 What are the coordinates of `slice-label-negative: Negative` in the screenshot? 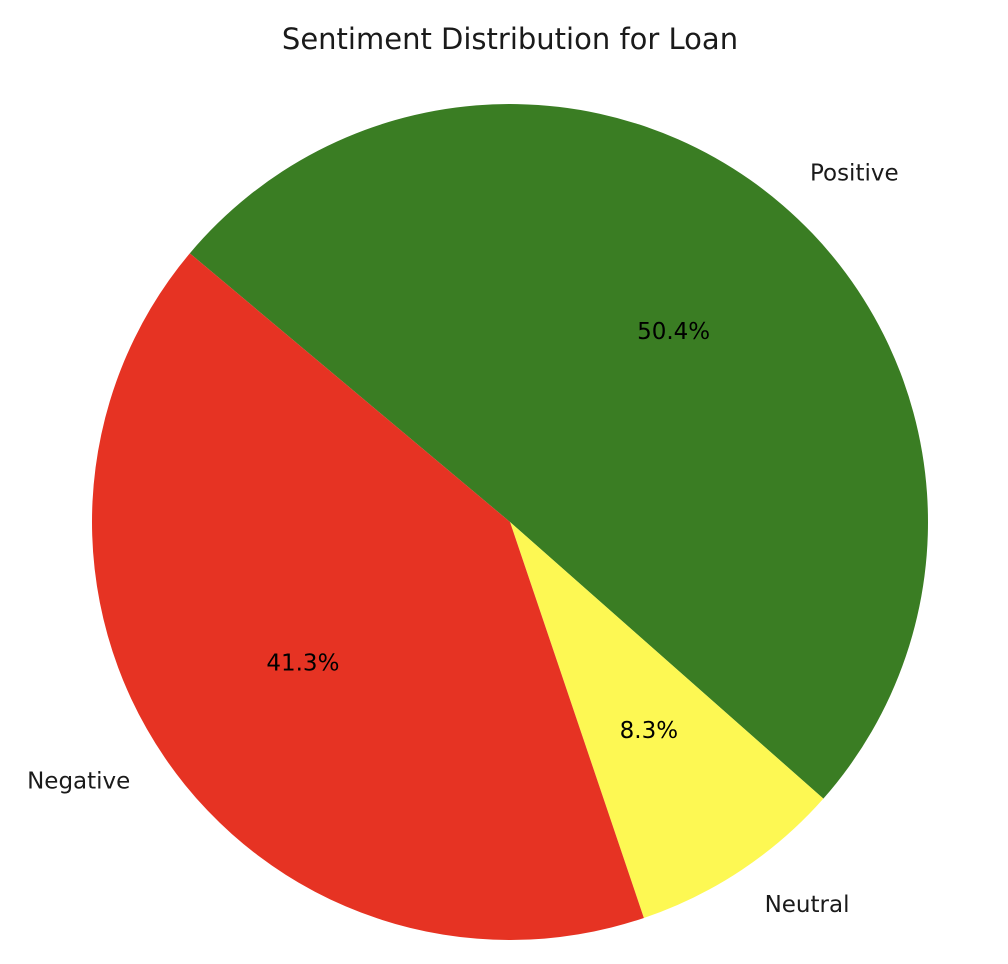 It's located at (78, 781).